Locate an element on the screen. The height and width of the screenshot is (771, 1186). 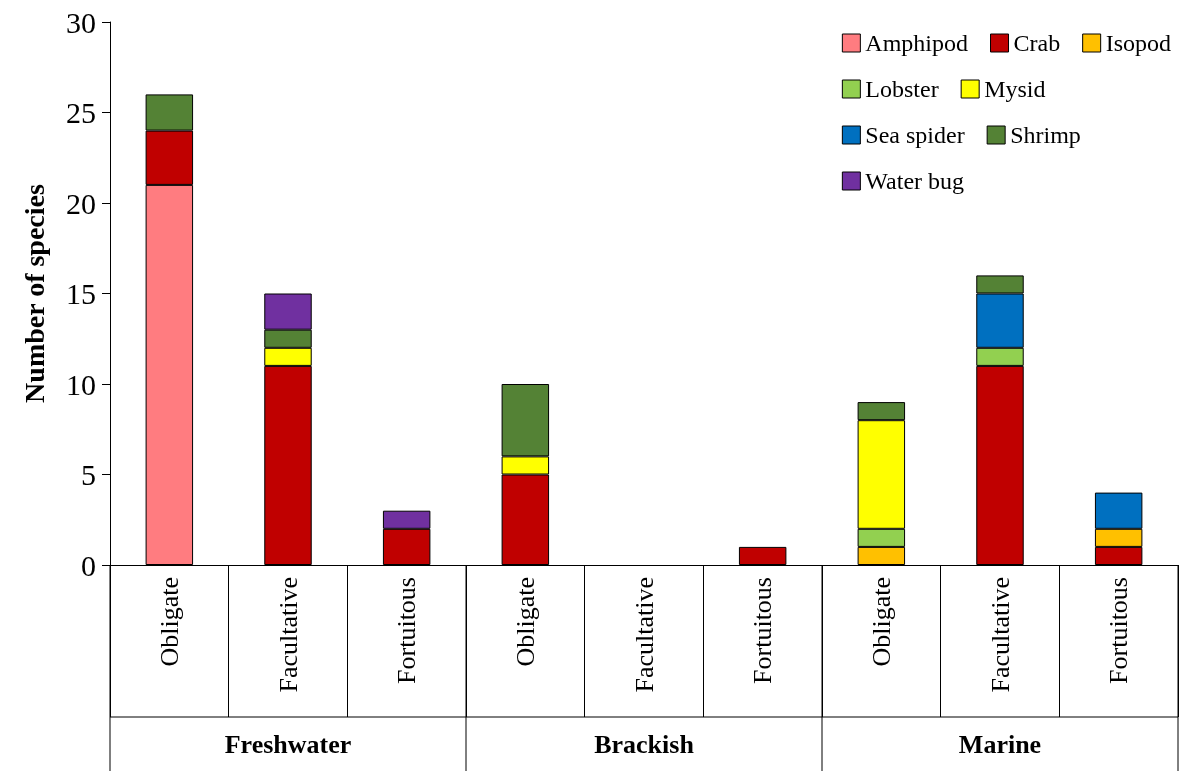
y-tick-label: 25 is located at coordinates (81, 112).